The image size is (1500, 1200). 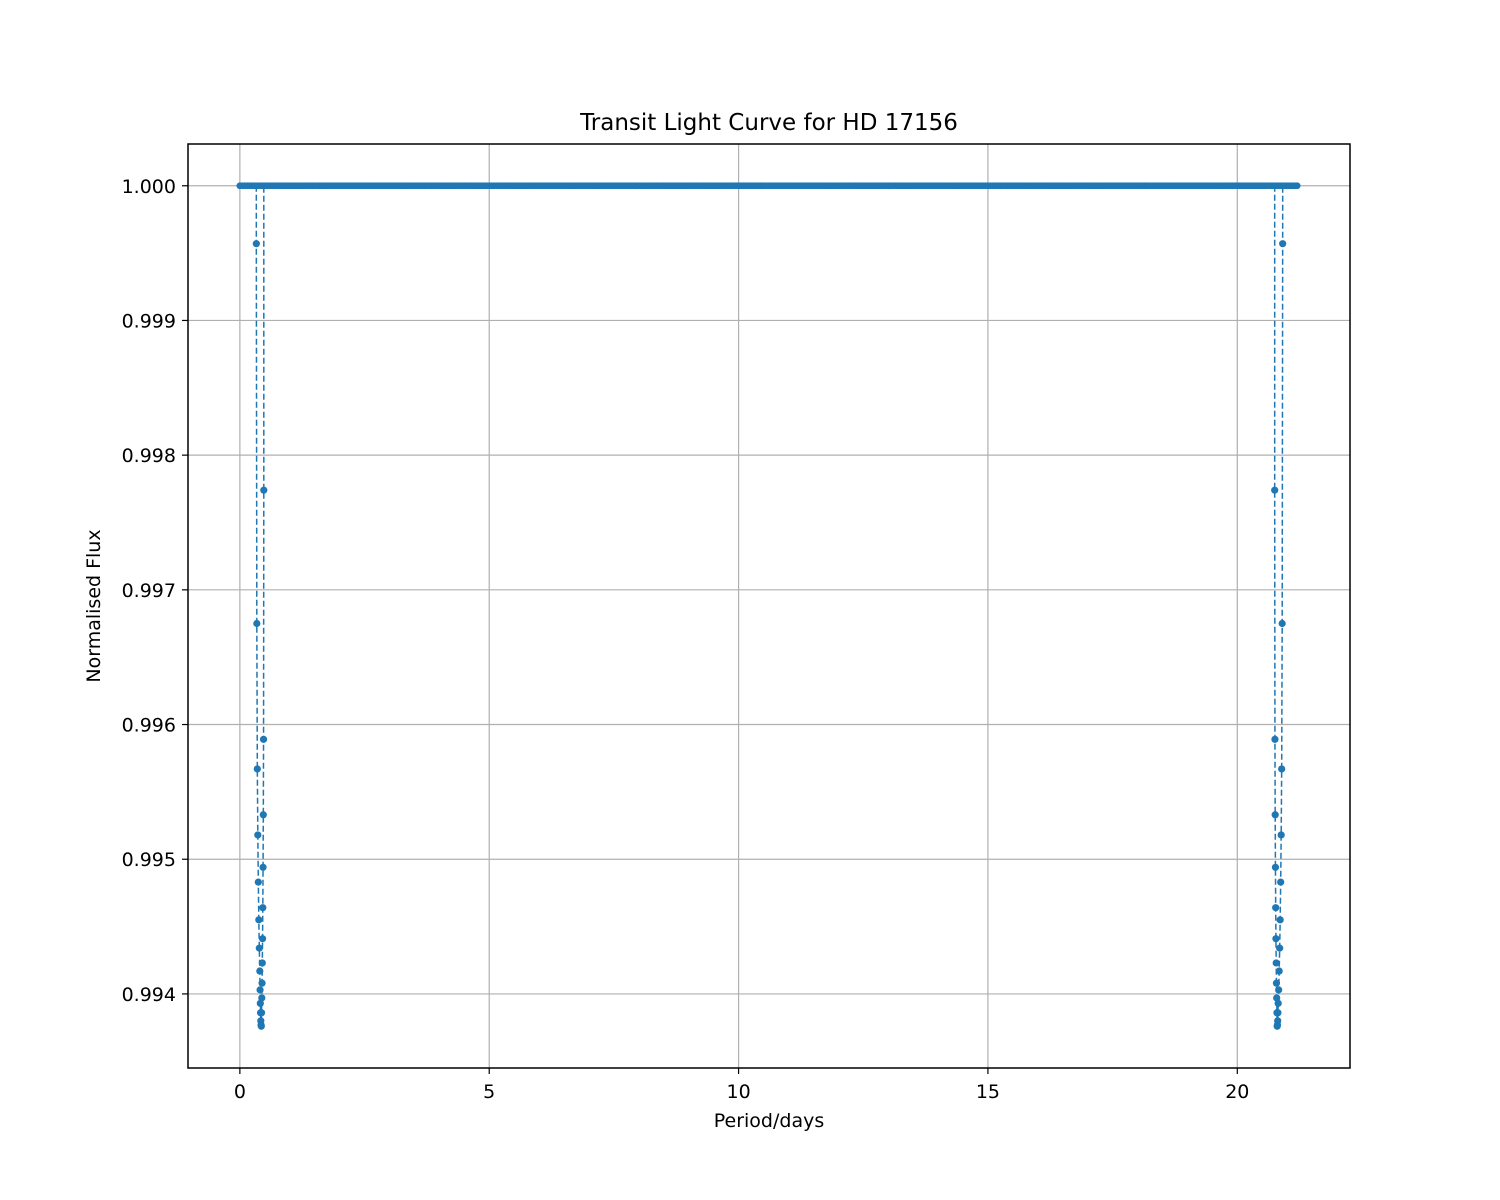 I want to click on x-tick-label: 5, so click(x=489, y=1092).